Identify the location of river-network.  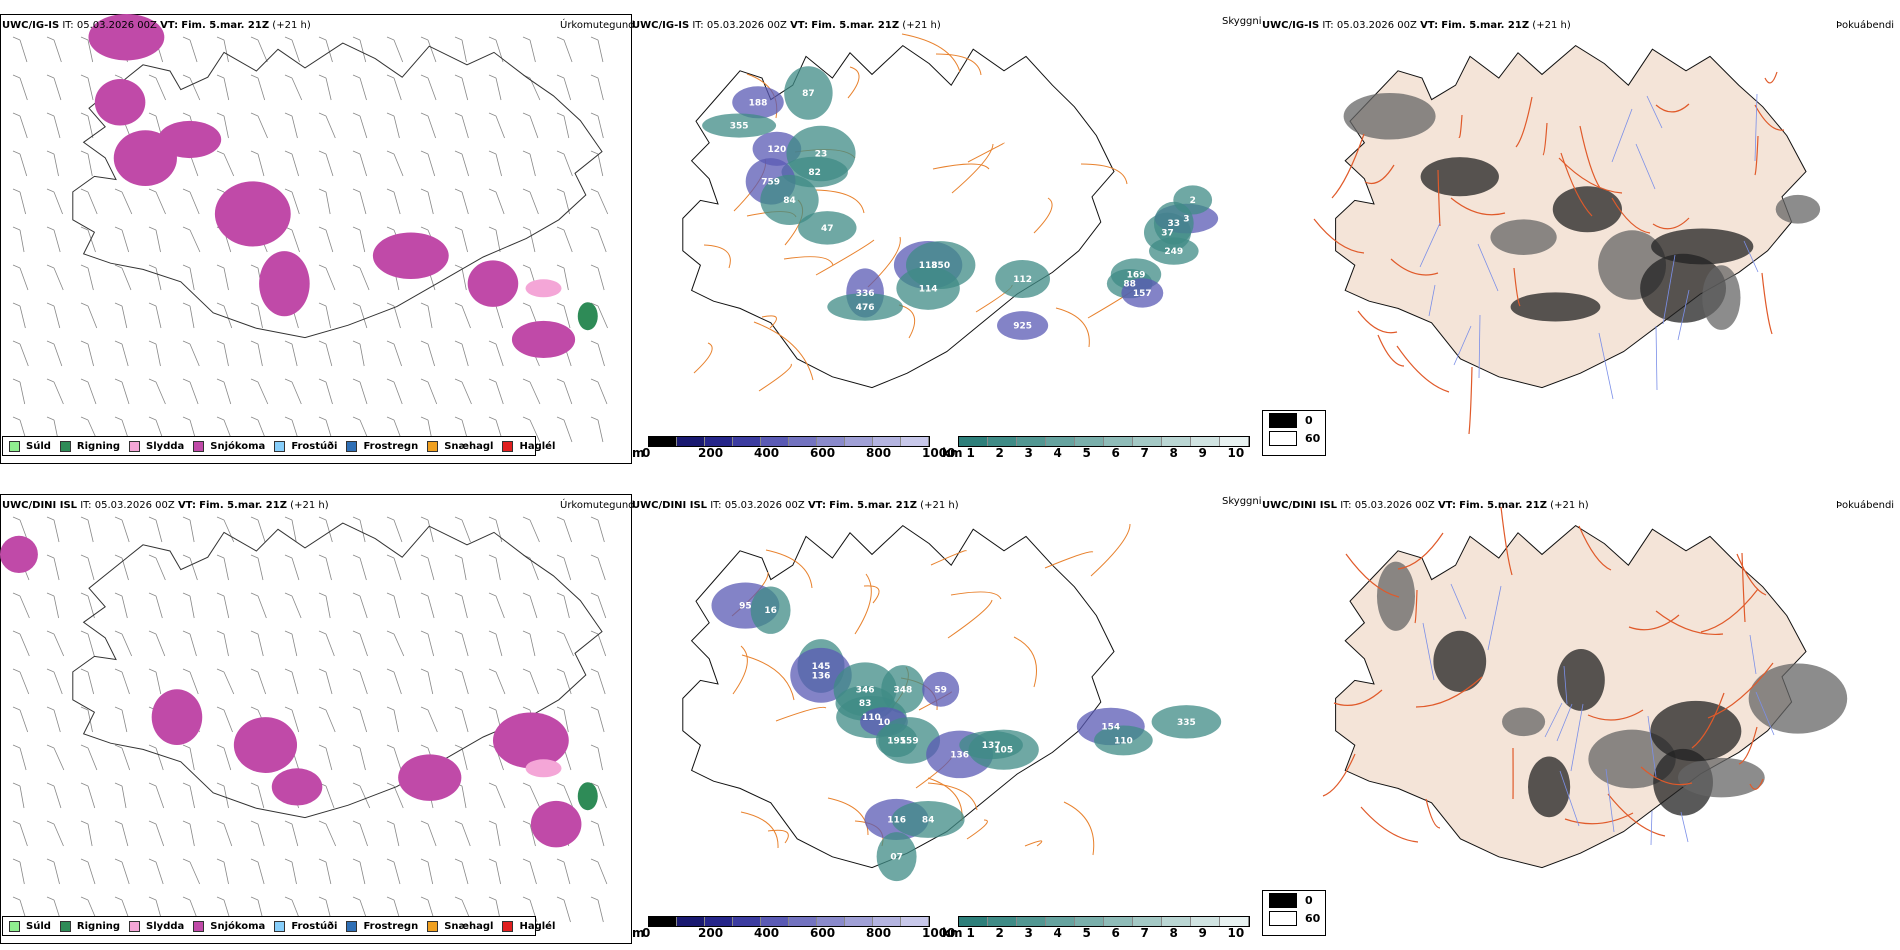
(1589, 246).